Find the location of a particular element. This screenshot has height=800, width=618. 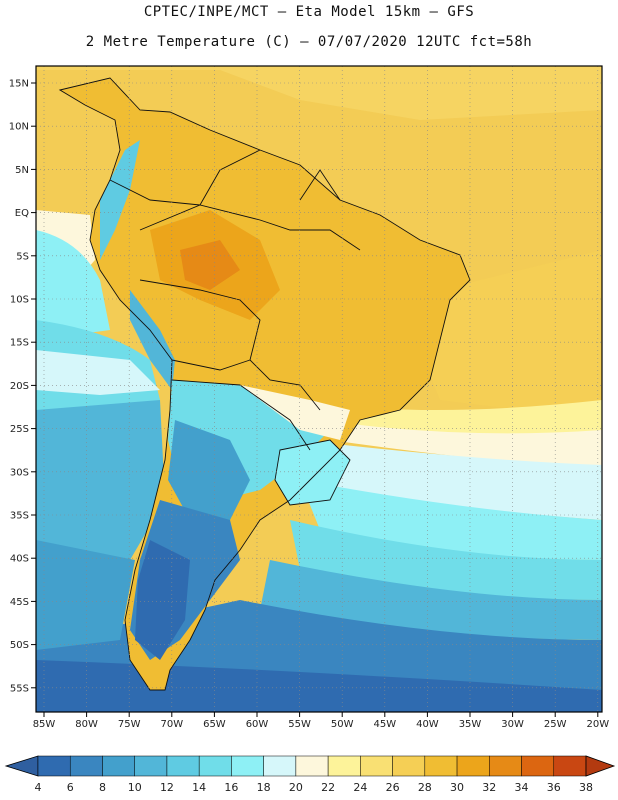

colorbar-tick-label: 26 is located at coordinates (393, 787).